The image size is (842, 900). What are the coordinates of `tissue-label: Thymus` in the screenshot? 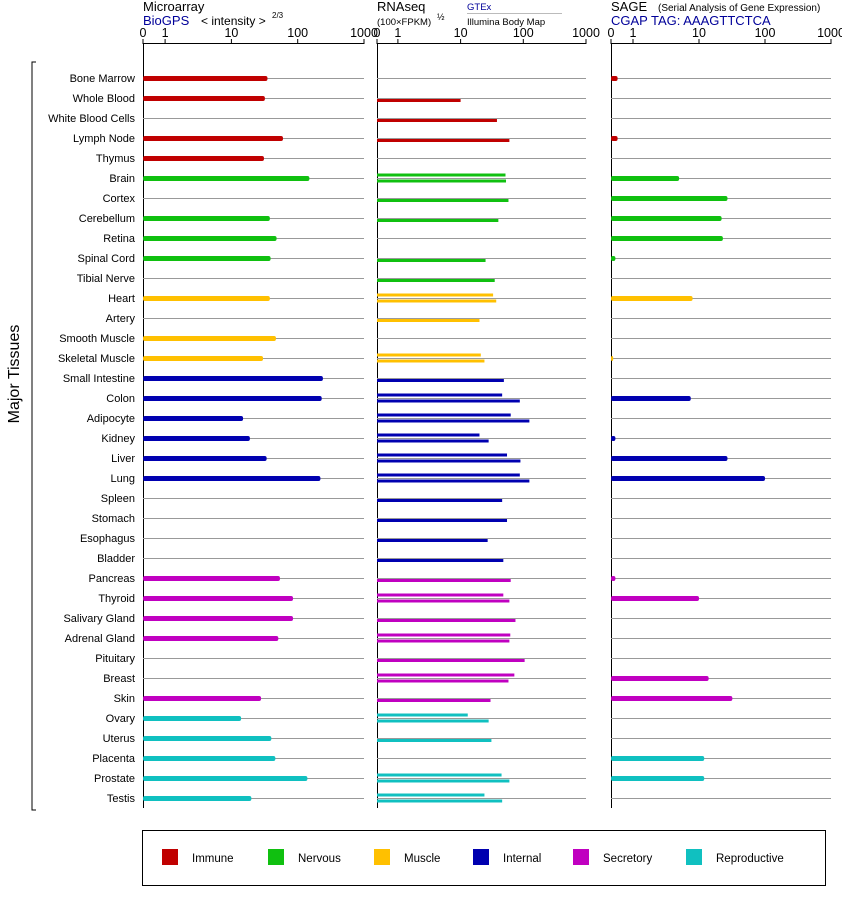 It's located at (116, 159).